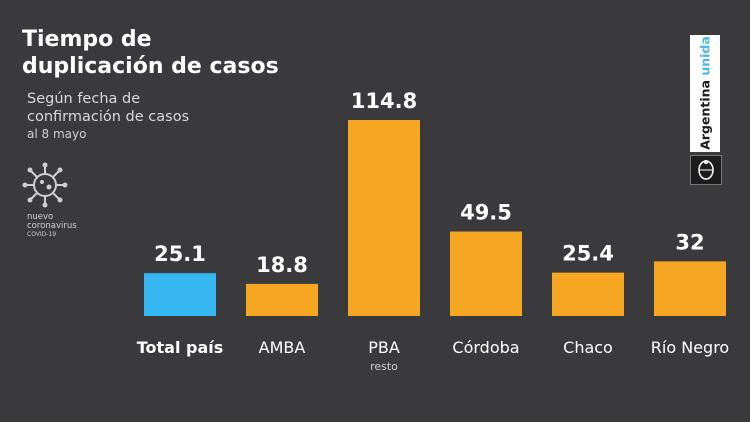 The image size is (750, 422). What do you see at coordinates (57, 134) in the screenshot?
I see `date-note: al 8 mayo` at bounding box center [57, 134].